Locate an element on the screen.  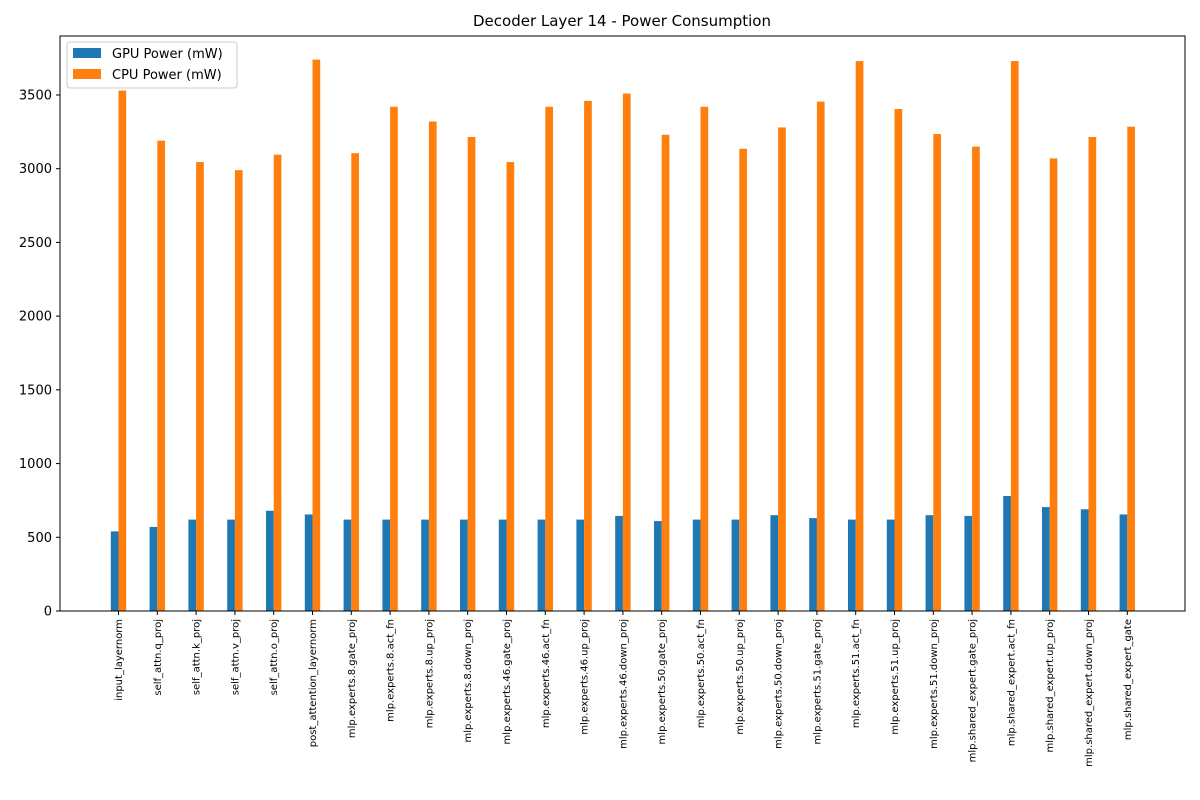
legend-label-0: GPU Power (mW) is located at coordinates (167, 54).